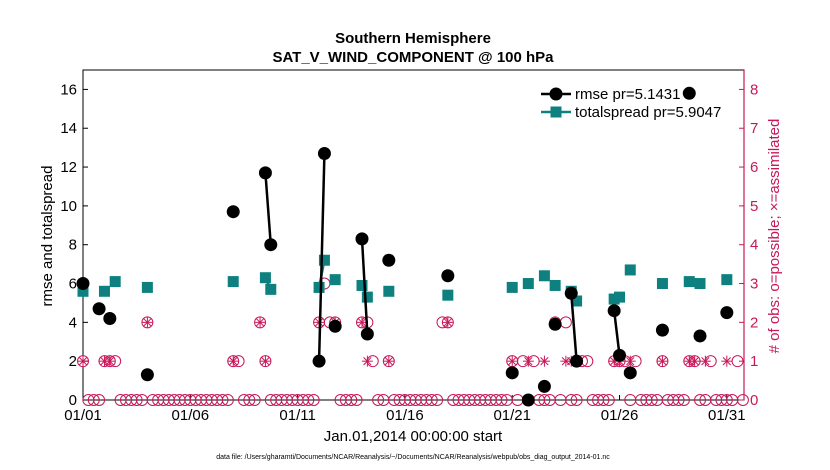 This screenshot has width=830, height=470. What do you see at coordinates (727, 415) in the screenshot?
I see `x-tick-label: 01/31` at bounding box center [727, 415].